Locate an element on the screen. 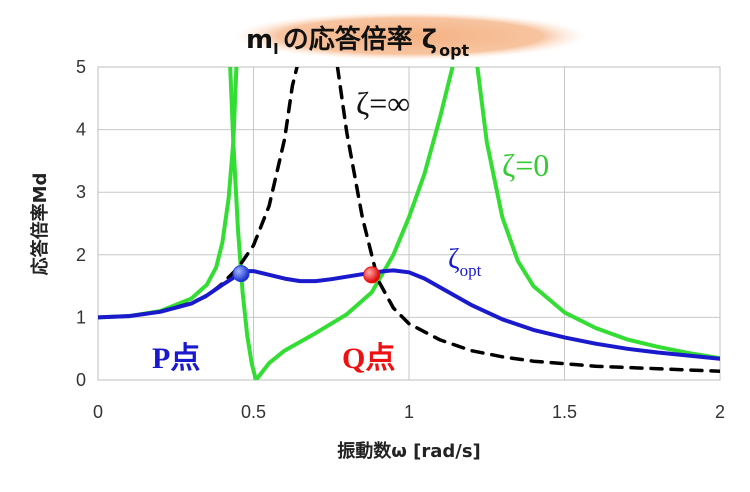  y-tick-label: 0 is located at coordinates (81, 380).